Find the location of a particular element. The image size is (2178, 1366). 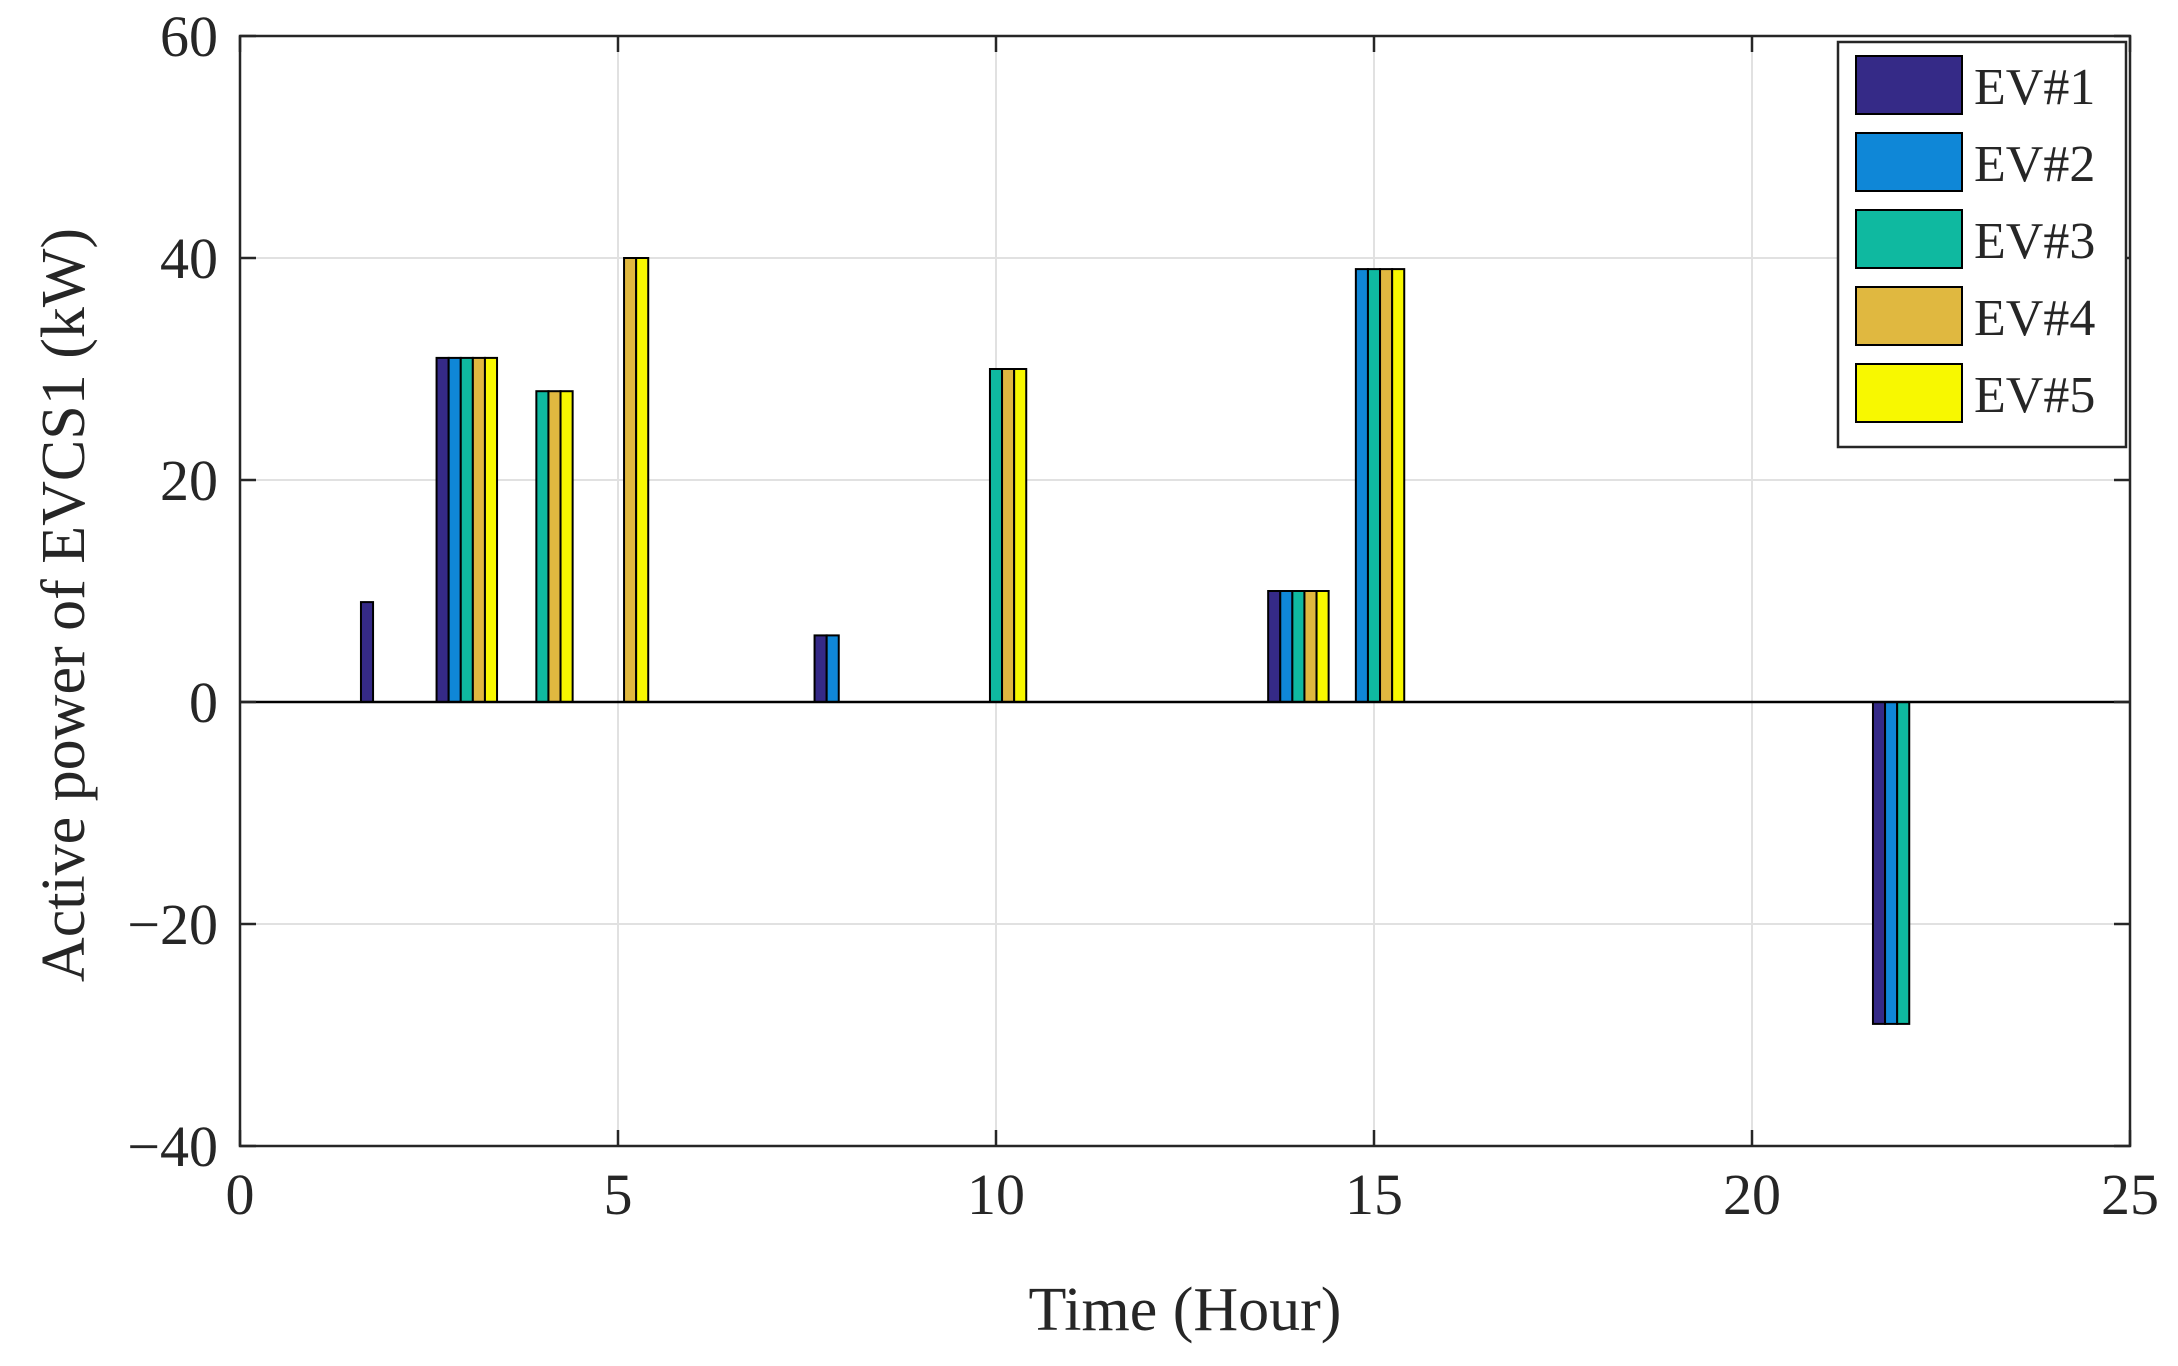

bar-EV1-t8 is located at coordinates (820, 669).